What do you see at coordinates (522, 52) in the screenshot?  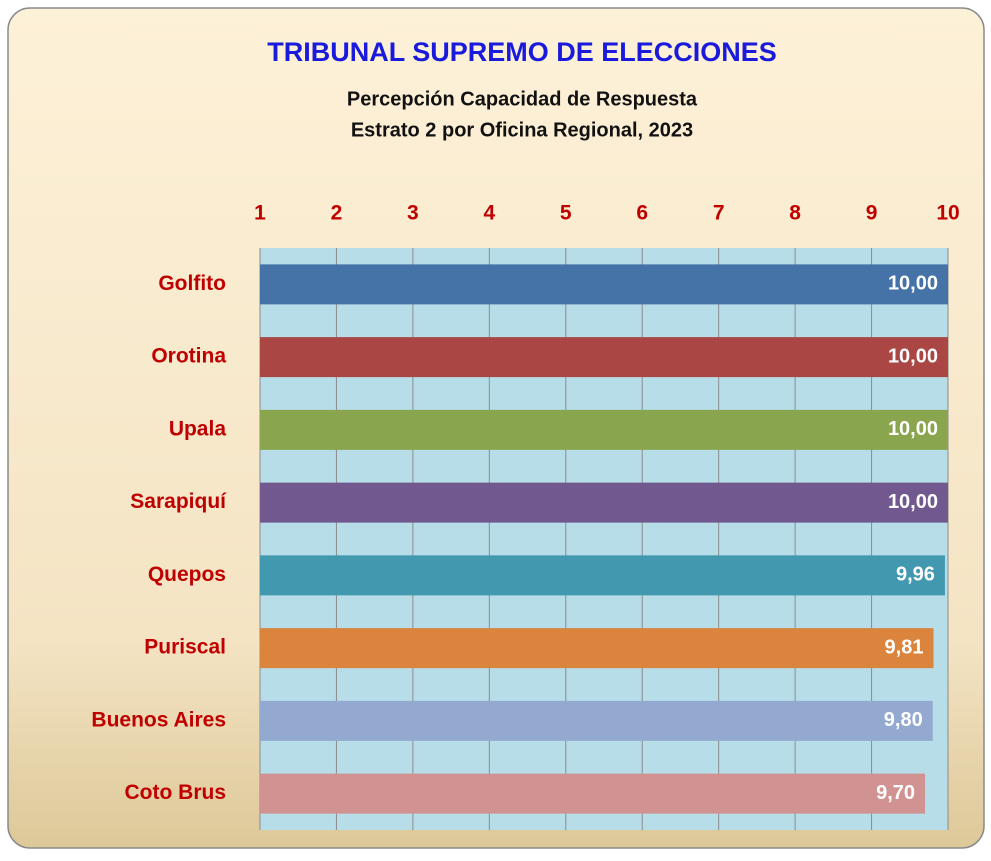 I see `chart-title: TRIBUNAL SUPREMO DE ELECCIONES` at bounding box center [522, 52].